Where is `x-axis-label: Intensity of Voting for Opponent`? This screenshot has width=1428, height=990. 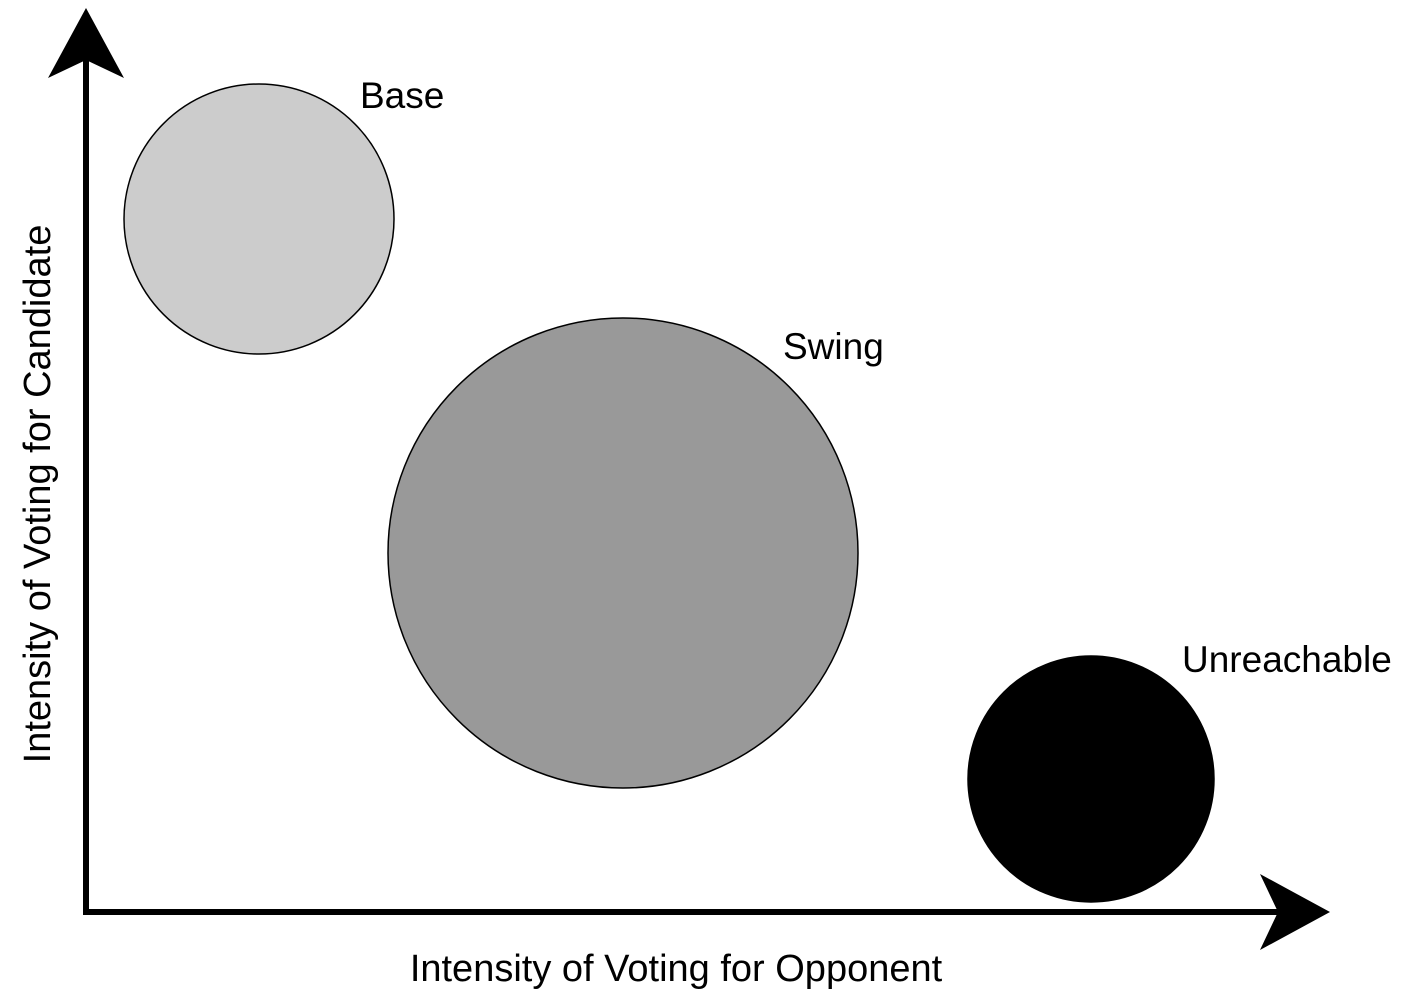
x-axis-label: Intensity of Voting for Opponent is located at coordinates (676, 969).